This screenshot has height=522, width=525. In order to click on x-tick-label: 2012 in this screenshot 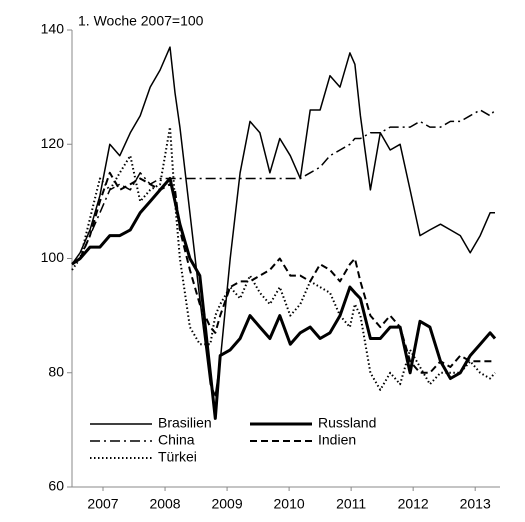, I will do `click(413, 504)`.